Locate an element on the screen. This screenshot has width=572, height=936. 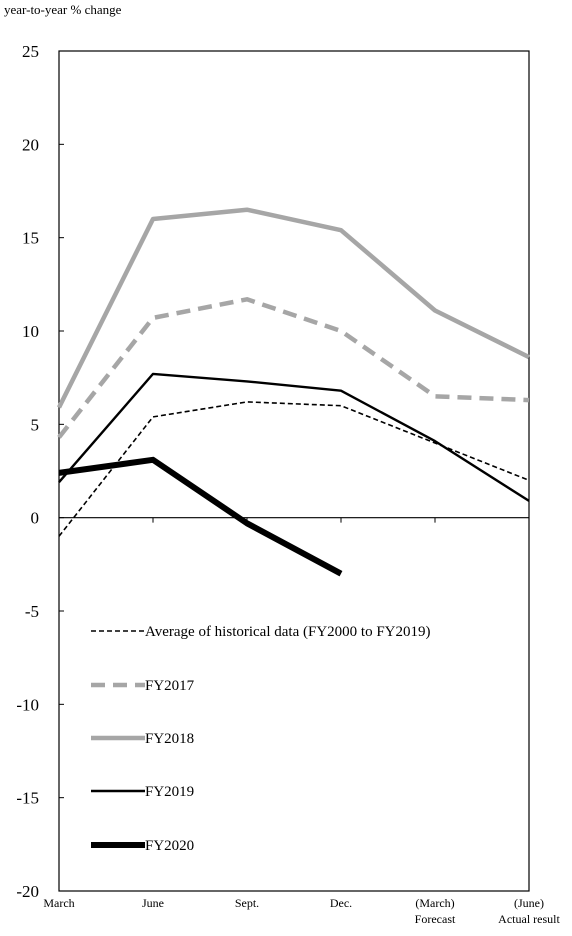
y-tick-label: 25 is located at coordinates (30, 51).